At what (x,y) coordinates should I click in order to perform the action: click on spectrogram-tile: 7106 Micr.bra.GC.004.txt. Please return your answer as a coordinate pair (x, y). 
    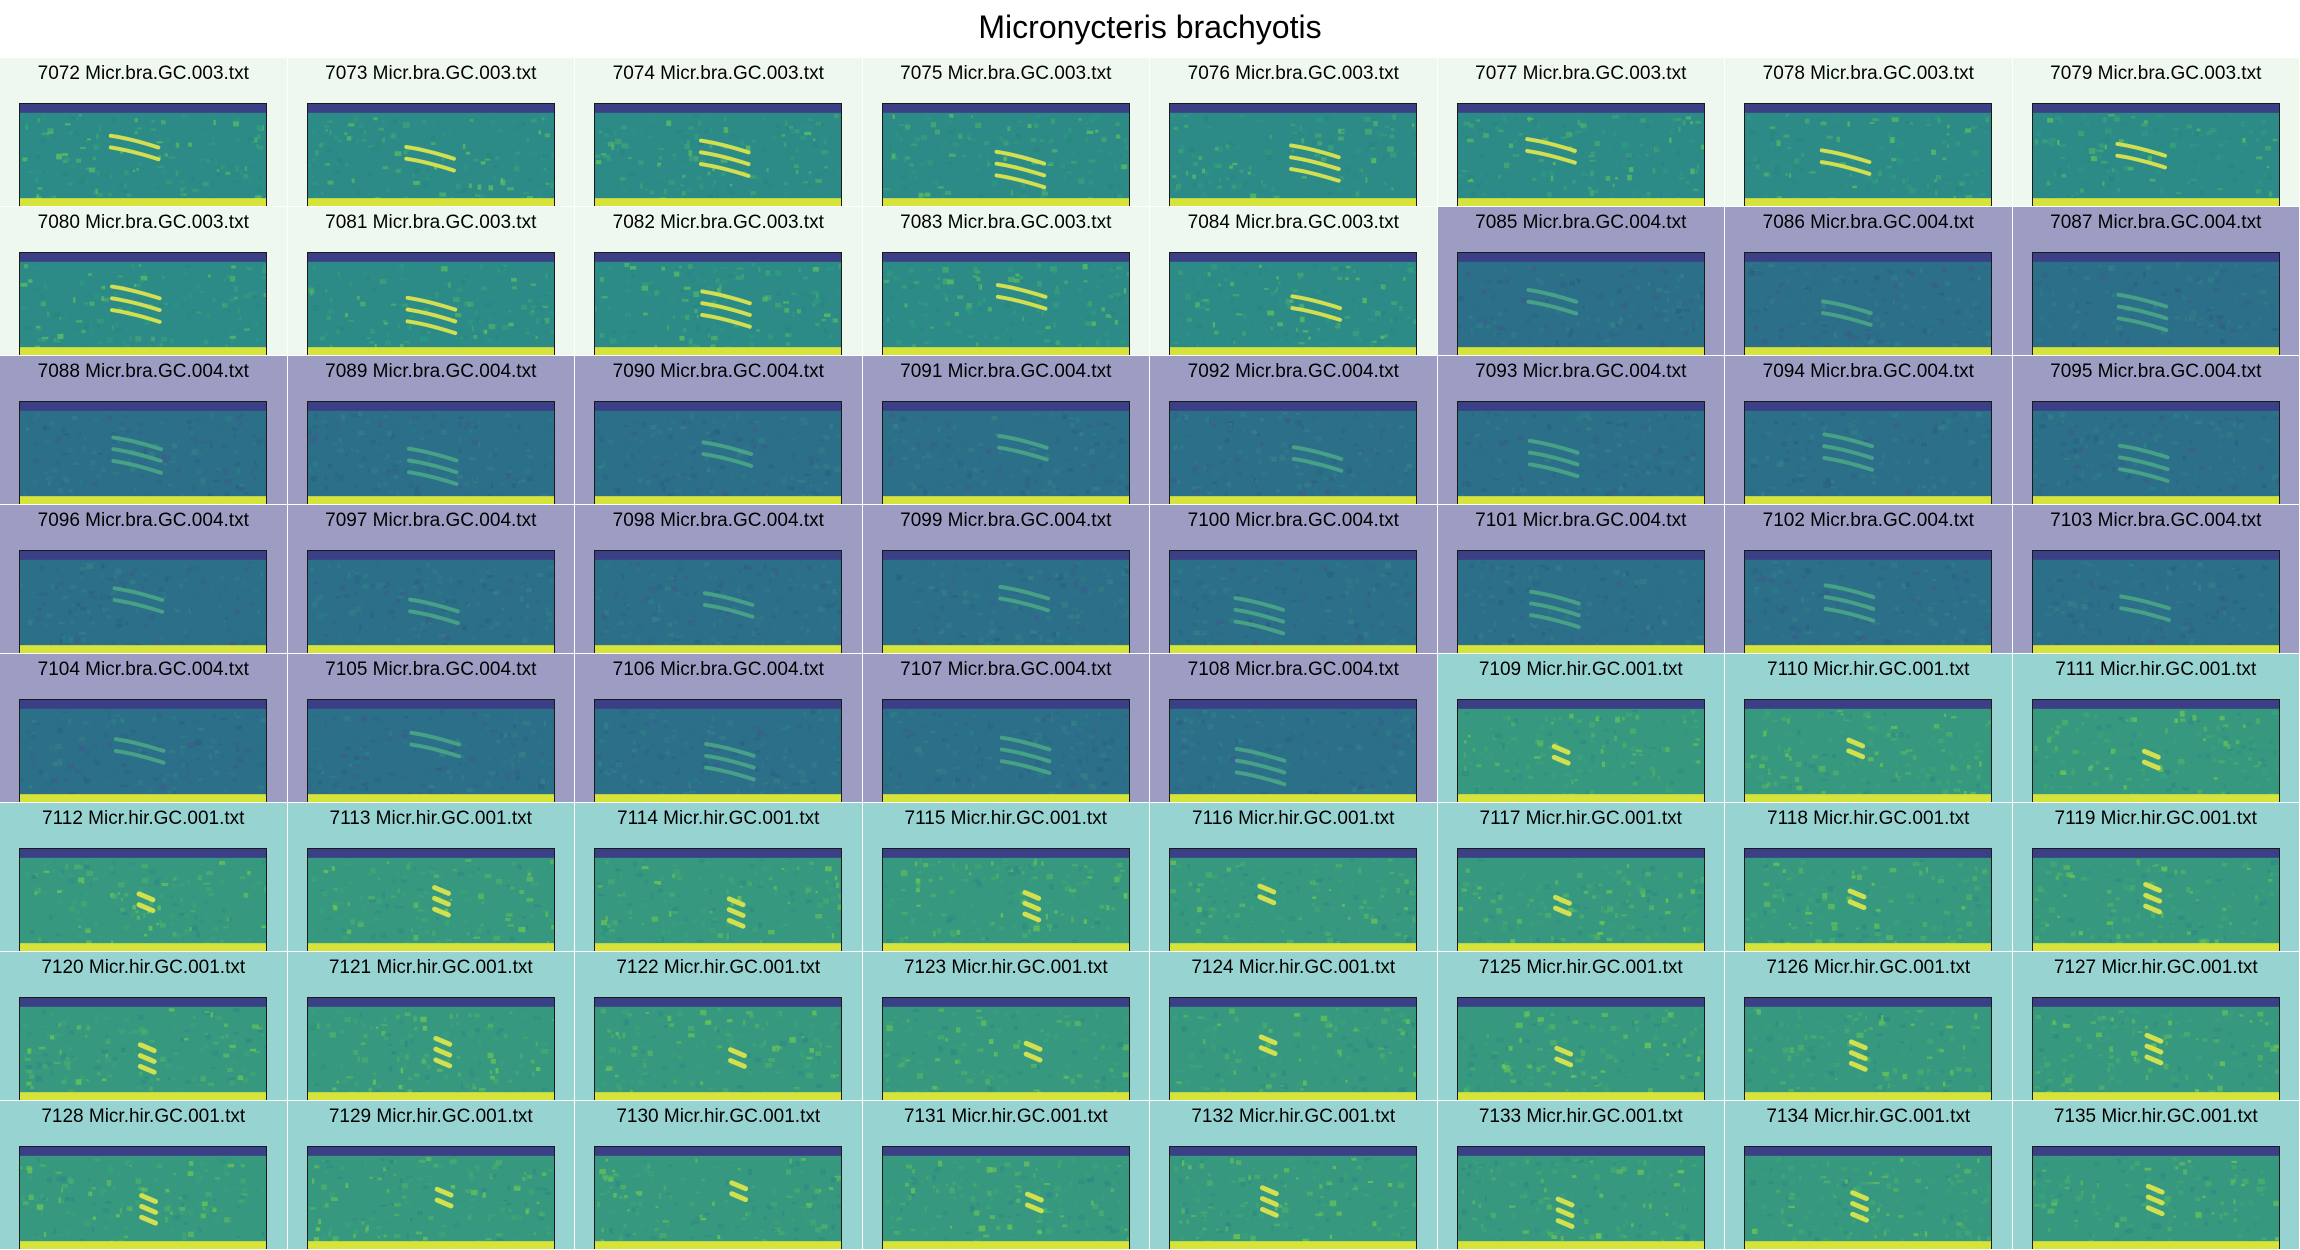
    Looking at the image, I should click on (719, 728).